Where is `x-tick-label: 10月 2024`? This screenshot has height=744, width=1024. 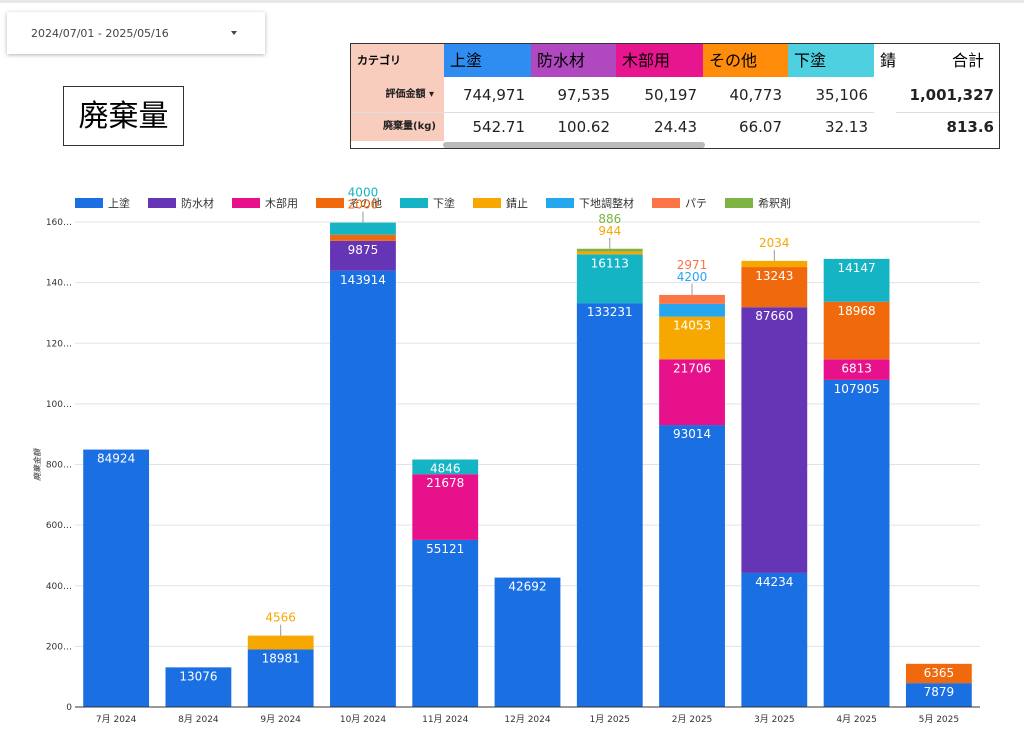 x-tick-label: 10月 2024 is located at coordinates (363, 719).